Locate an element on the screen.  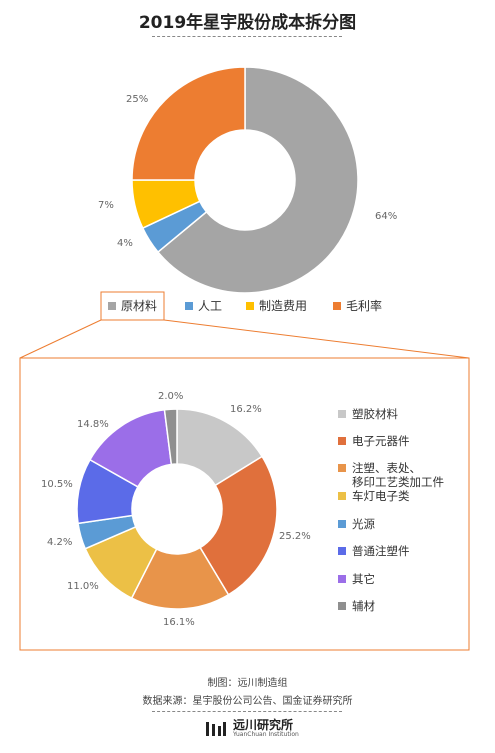
institution-logo: 远川研究所 YuanChuan Institution is located at coordinates (252, 729).